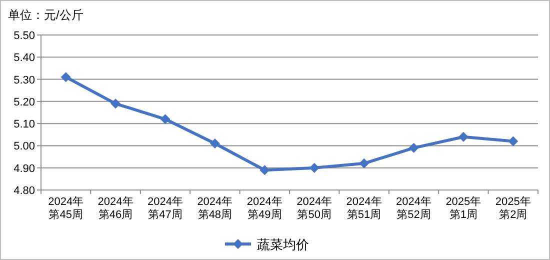  Describe the element at coordinates (24, 191) in the screenshot. I see `y-tick-label: 4.80` at that location.